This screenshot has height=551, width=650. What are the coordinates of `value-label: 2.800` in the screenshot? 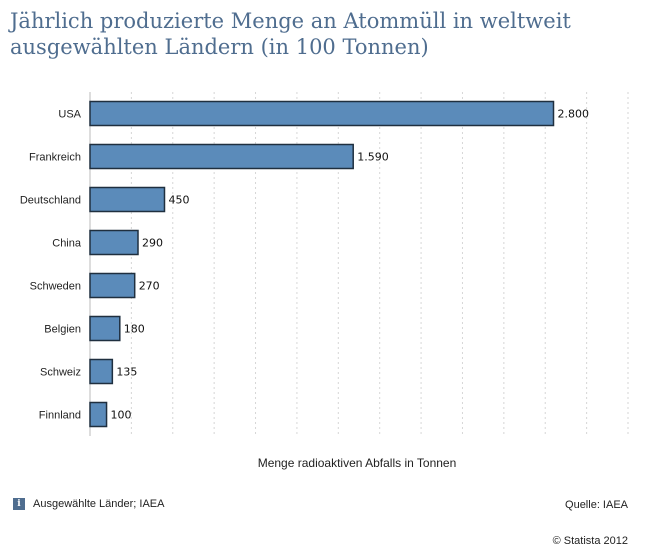 It's located at (574, 114).